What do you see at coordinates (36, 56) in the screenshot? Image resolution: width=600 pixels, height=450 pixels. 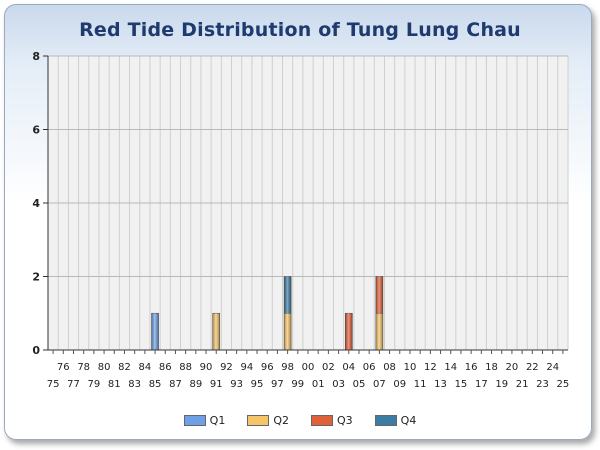 I see `y-tick-label: 8` at bounding box center [36, 56].